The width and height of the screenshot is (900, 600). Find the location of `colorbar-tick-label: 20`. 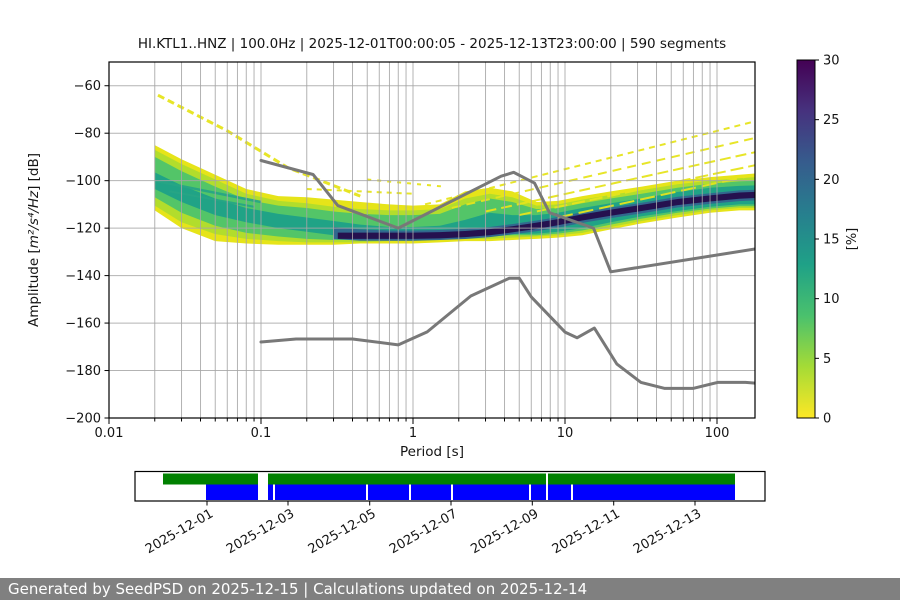

colorbar-tick-label: 20 is located at coordinates (831, 180).